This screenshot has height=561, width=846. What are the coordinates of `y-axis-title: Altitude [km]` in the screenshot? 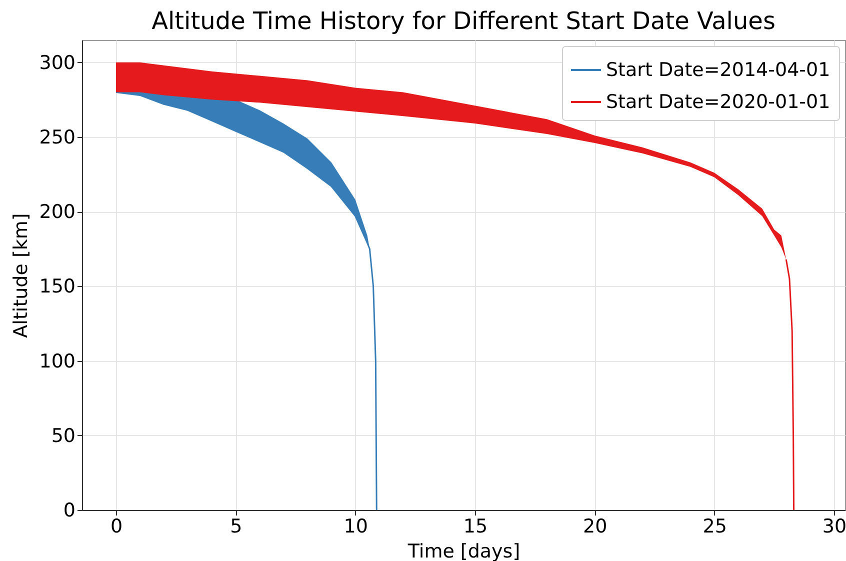 It's located at (21, 275).